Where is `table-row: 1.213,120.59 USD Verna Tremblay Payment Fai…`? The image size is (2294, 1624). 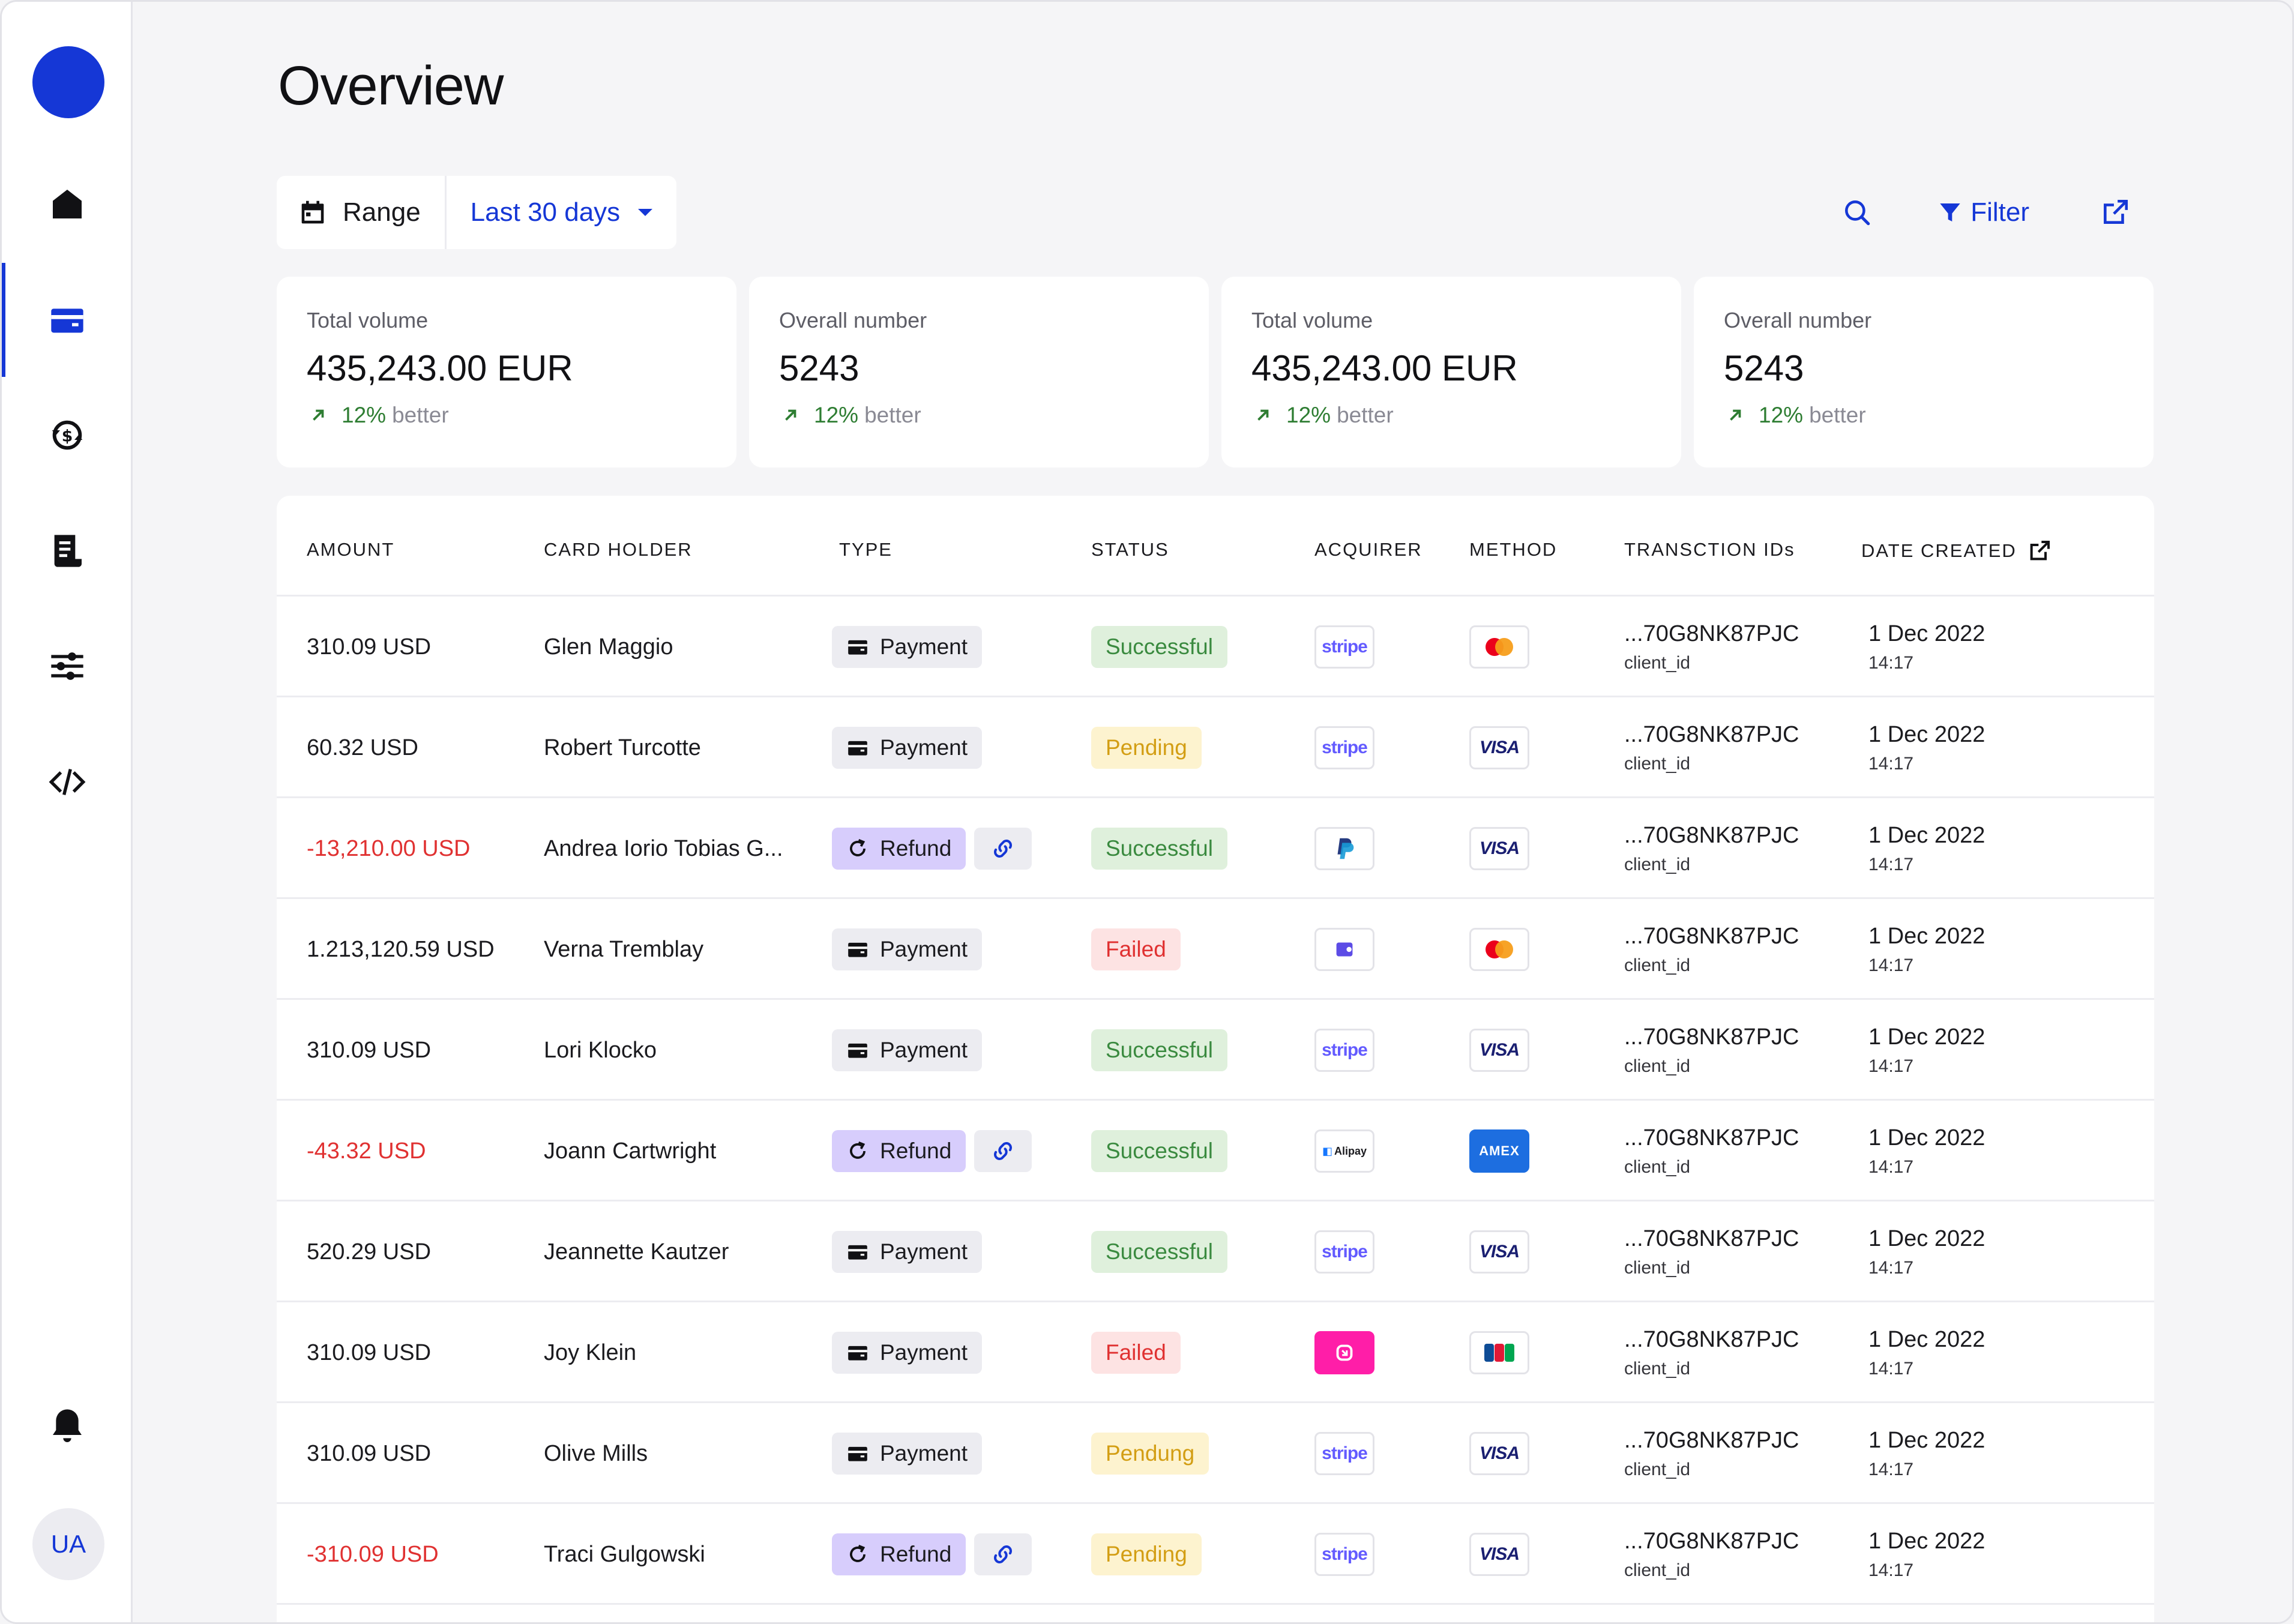 table-row: 1.213,120.59 USD Verna Tremblay Payment Fai… is located at coordinates (1215, 949).